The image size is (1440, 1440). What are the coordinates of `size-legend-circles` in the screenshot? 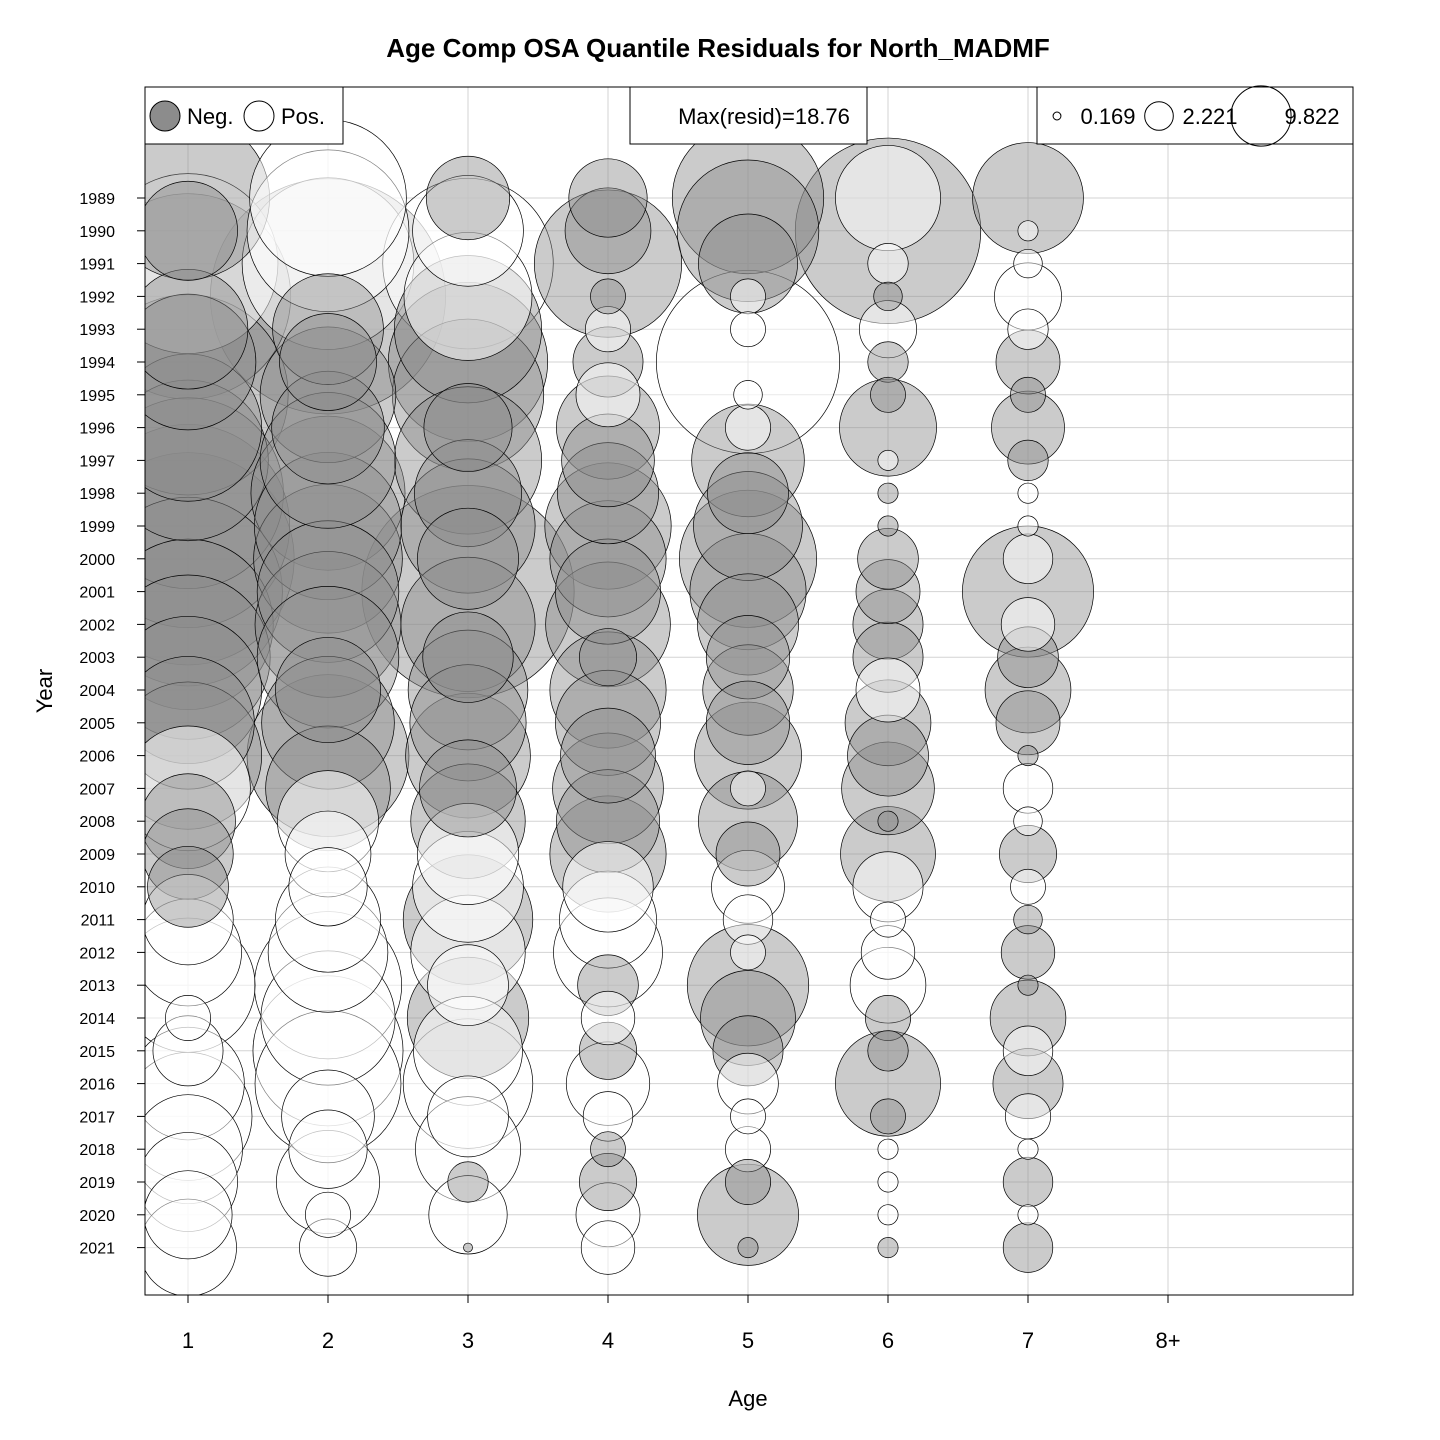 It's located at (1172, 116).